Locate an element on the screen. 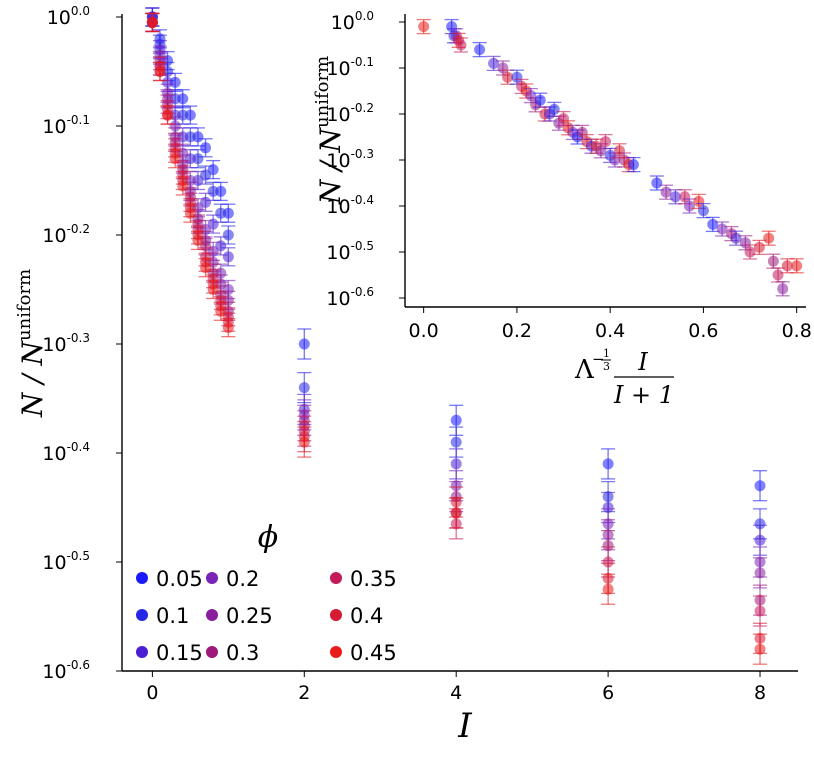 The width and height of the screenshot is (814, 762). legend-label: 0.3 is located at coordinates (242, 653).